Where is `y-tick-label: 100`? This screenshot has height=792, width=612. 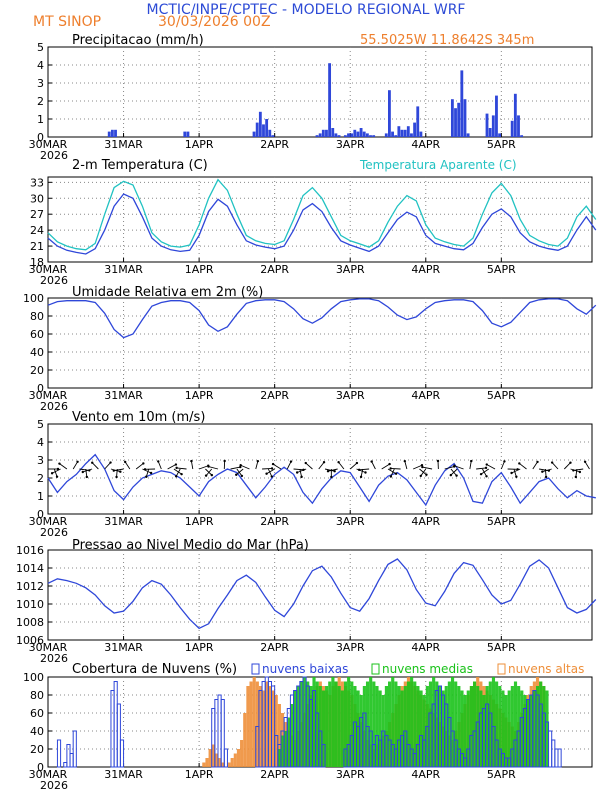
y-tick-label: 100 is located at coordinates (33, 298).